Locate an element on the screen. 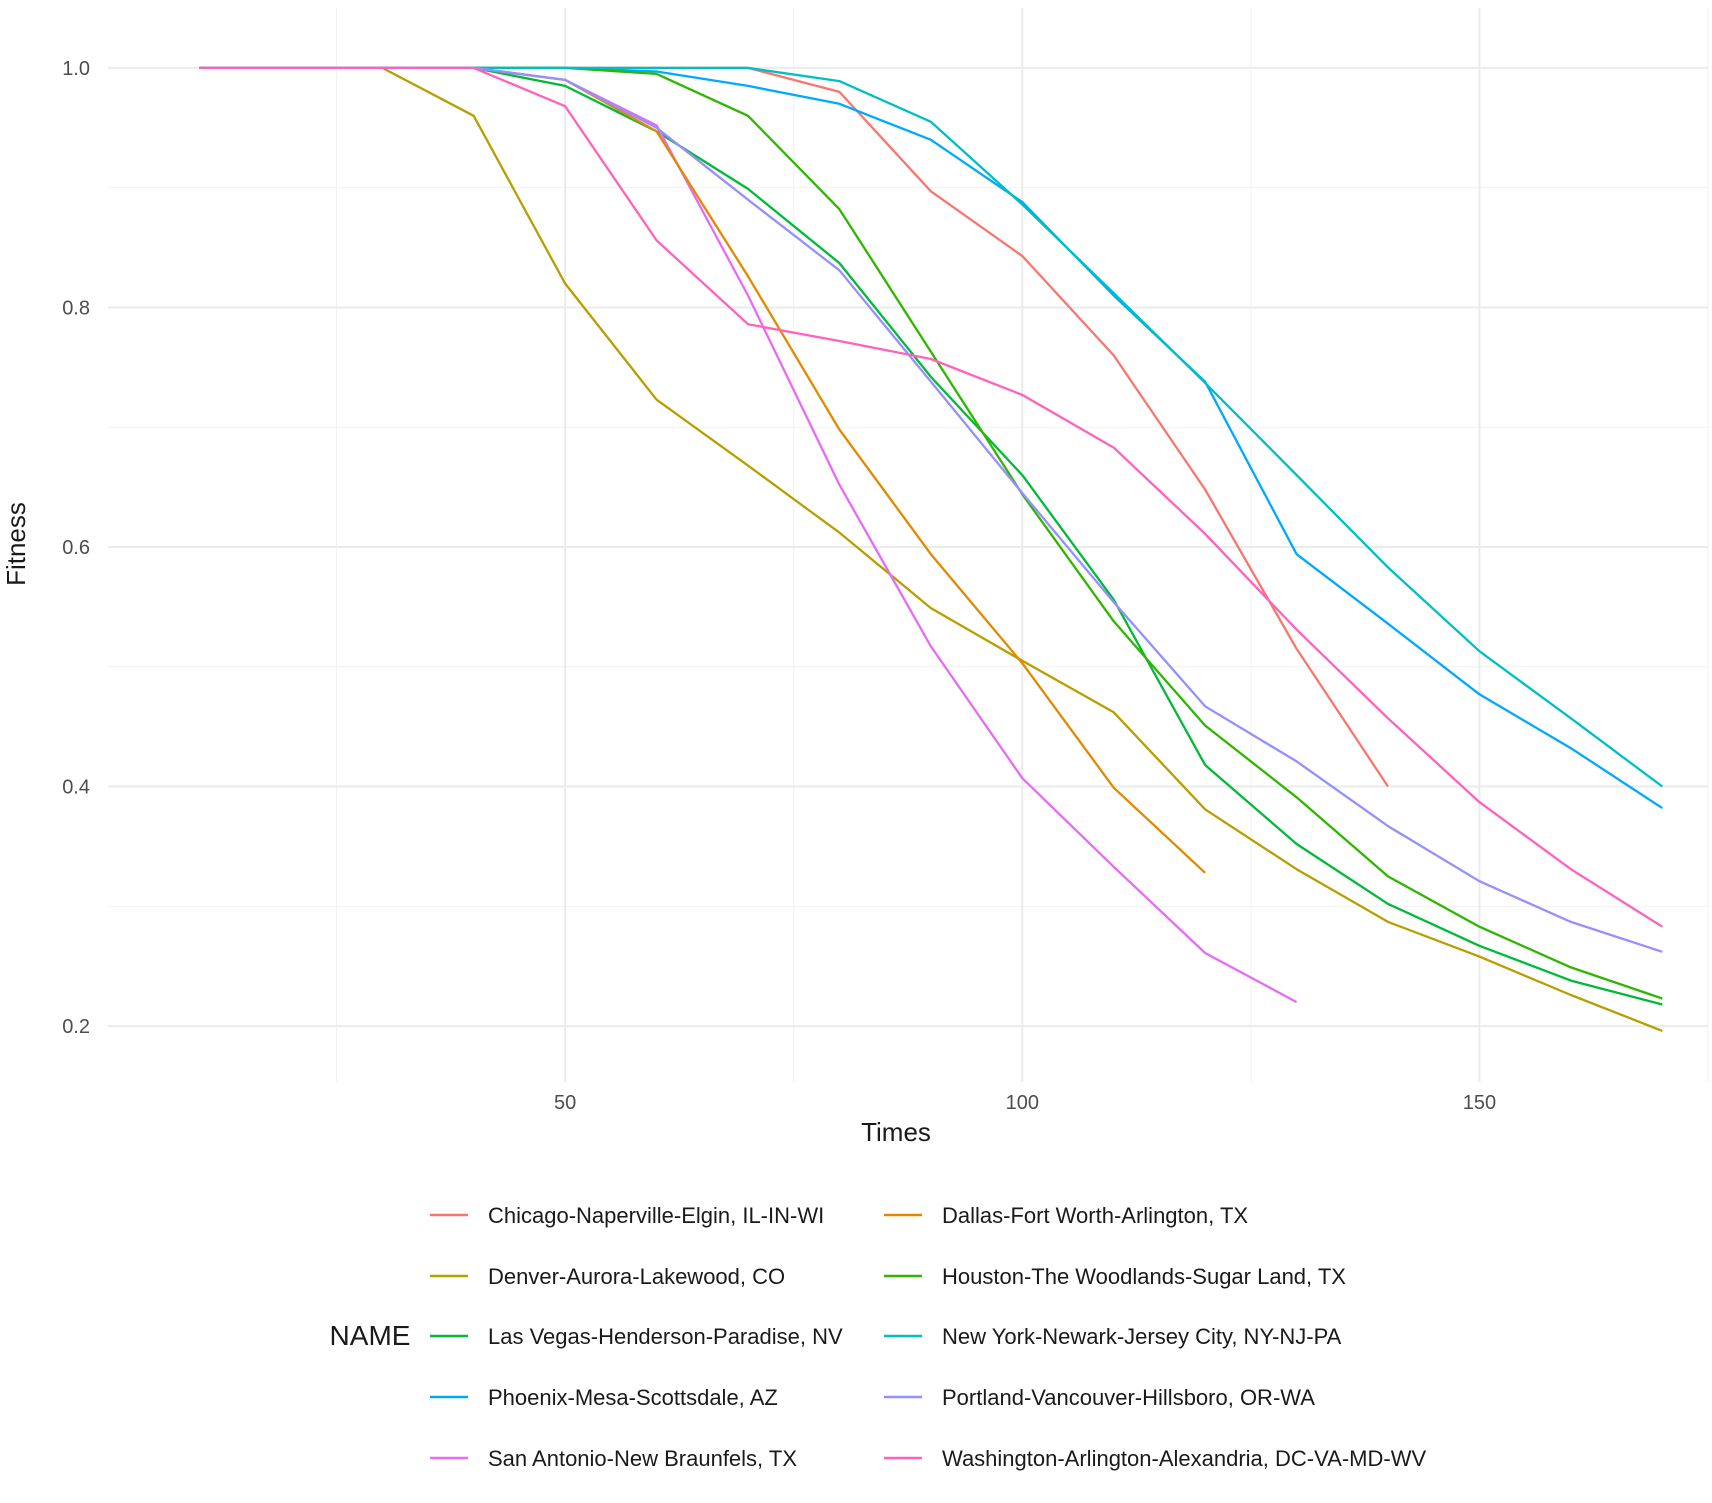 The width and height of the screenshot is (1712, 1503). legend-item-4: San Antonio-New Braunfels, TX is located at coordinates (613, 1458).